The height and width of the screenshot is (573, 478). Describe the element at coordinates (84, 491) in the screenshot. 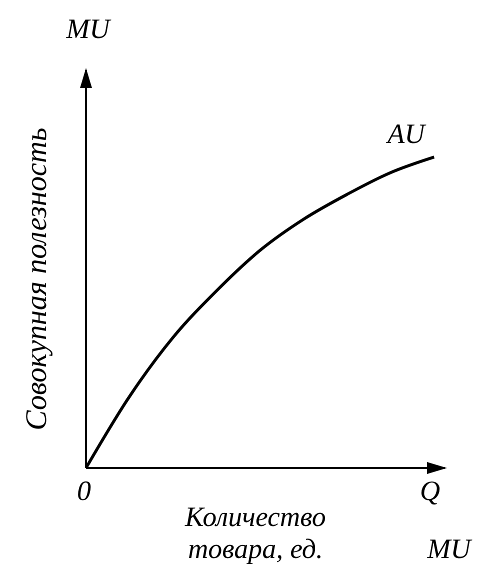

I see `text: 0` at that location.